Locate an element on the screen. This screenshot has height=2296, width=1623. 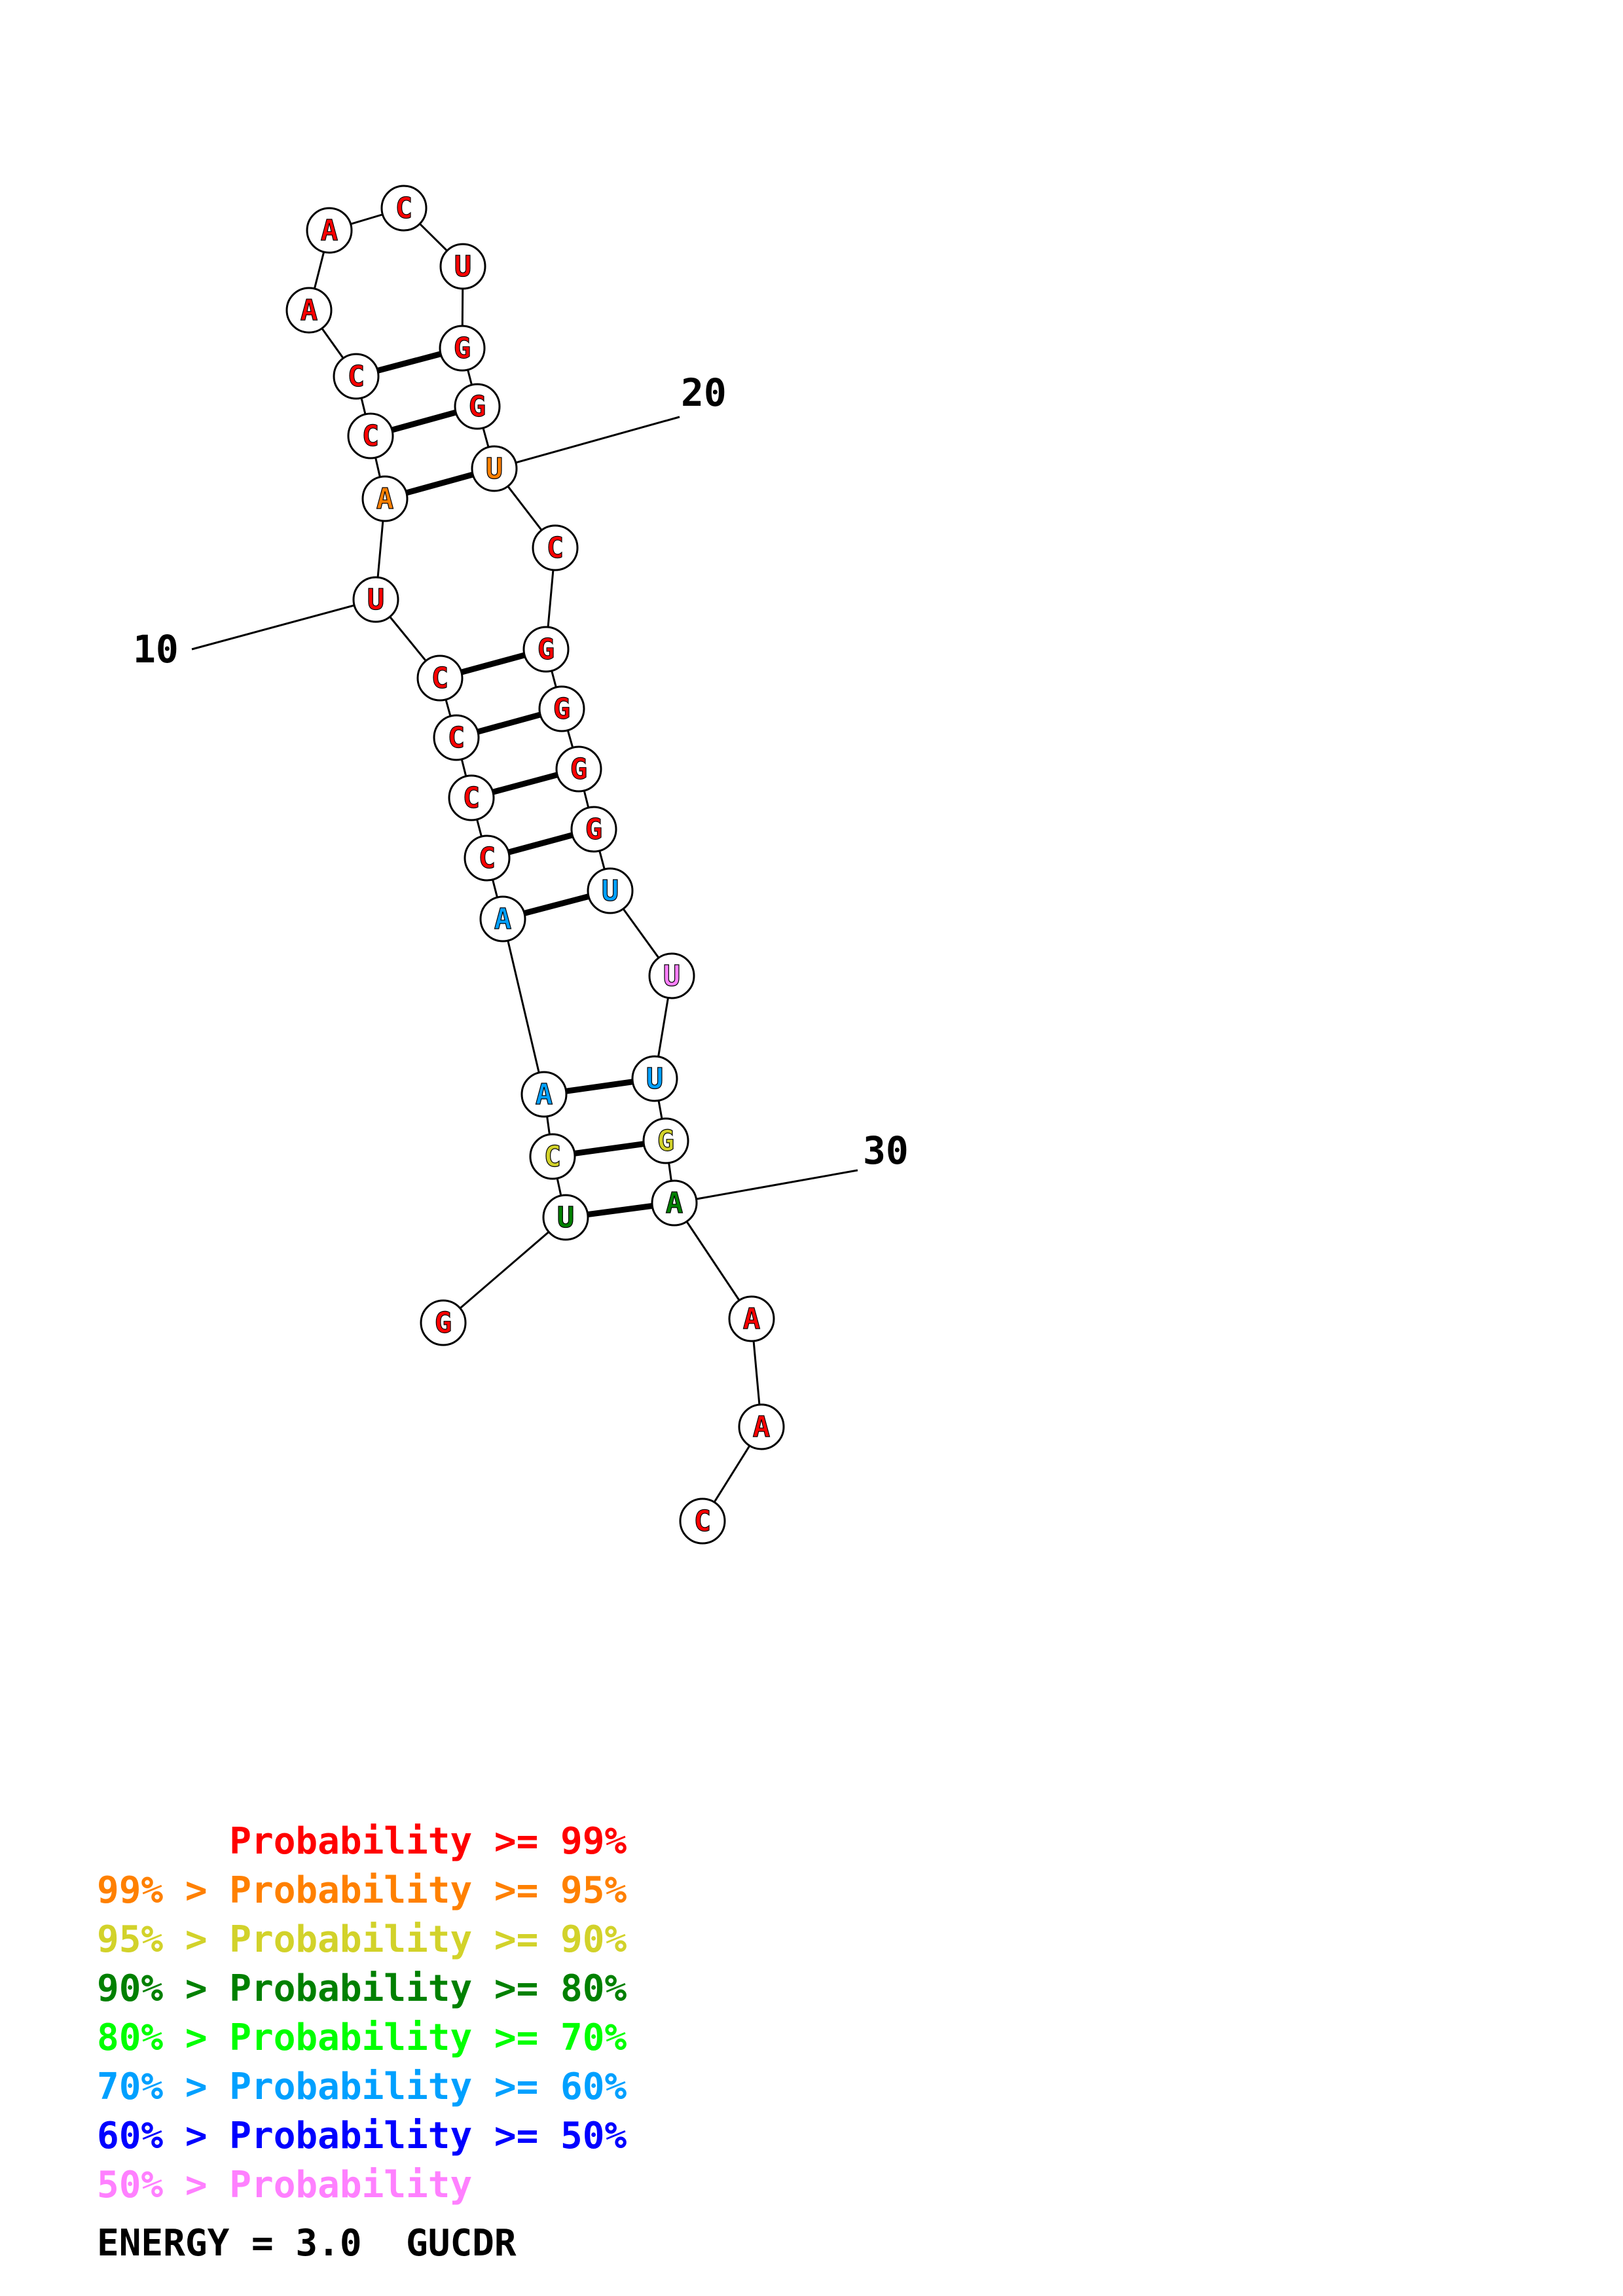
legend-row: 80% > Probability >= 70% is located at coordinates (362, 2038).